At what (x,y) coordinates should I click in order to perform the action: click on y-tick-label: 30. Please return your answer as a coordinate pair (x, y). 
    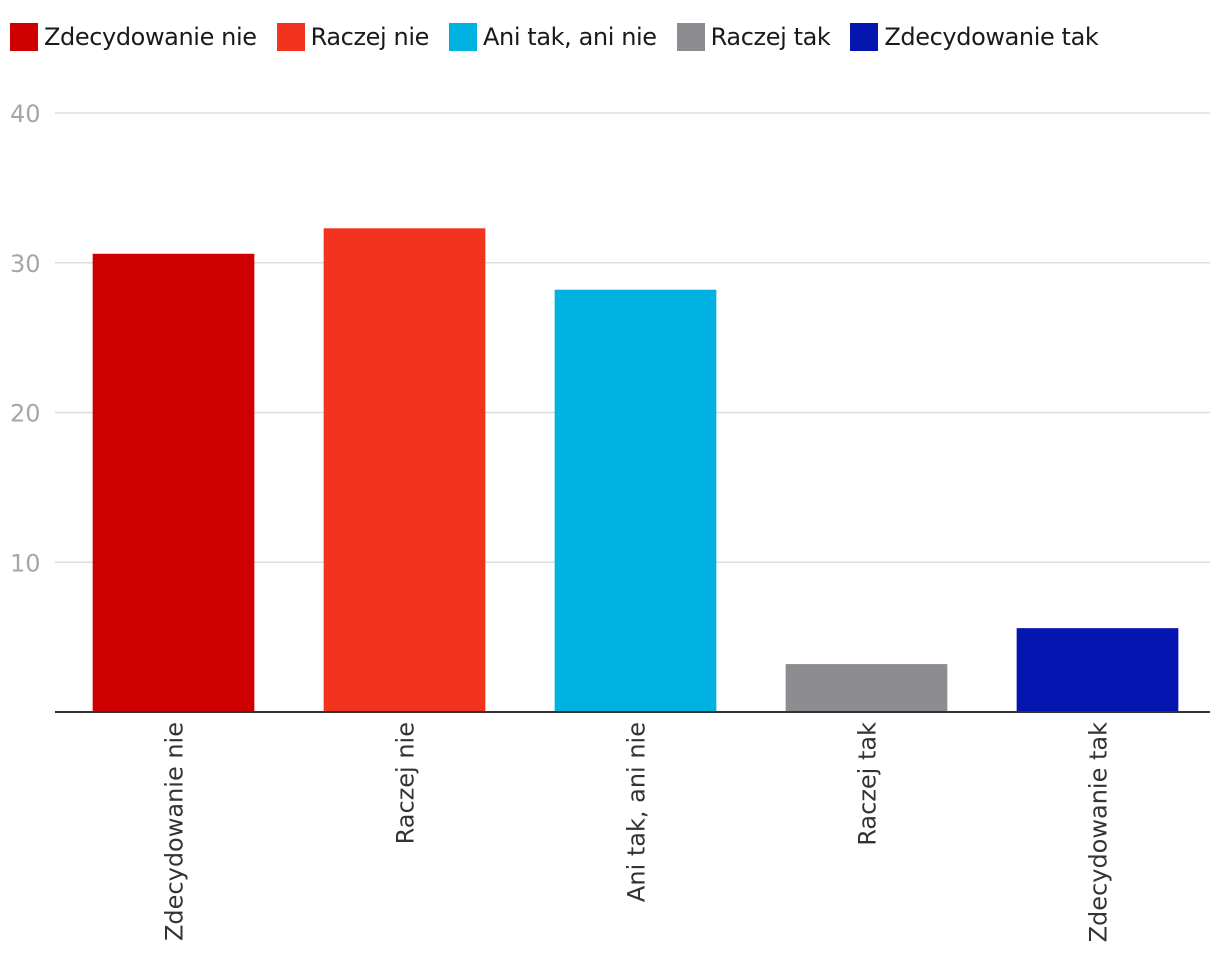
    Looking at the image, I should click on (25, 264).